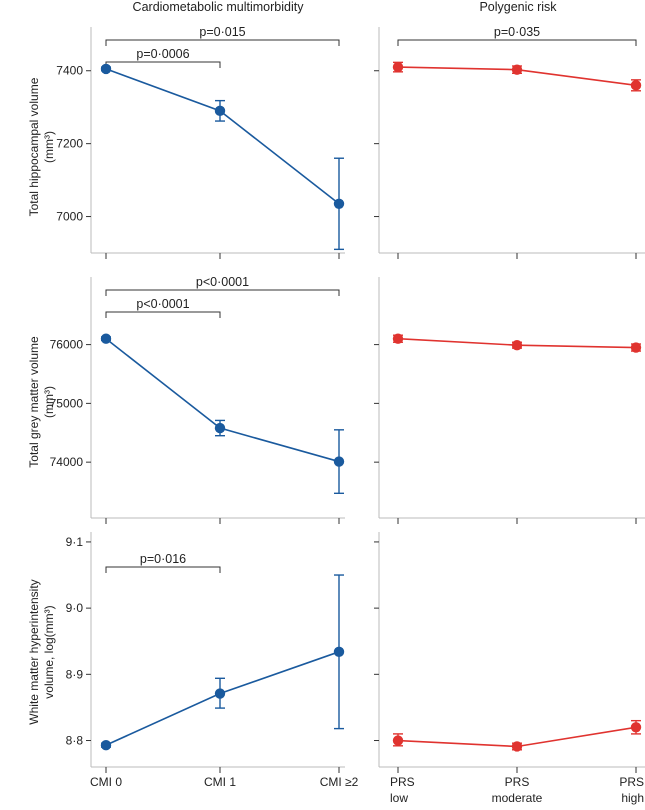 This screenshot has width=645, height=810. Describe the element at coordinates (518, 7) in the screenshot. I see `right-column-title: Polygenic risk` at that location.